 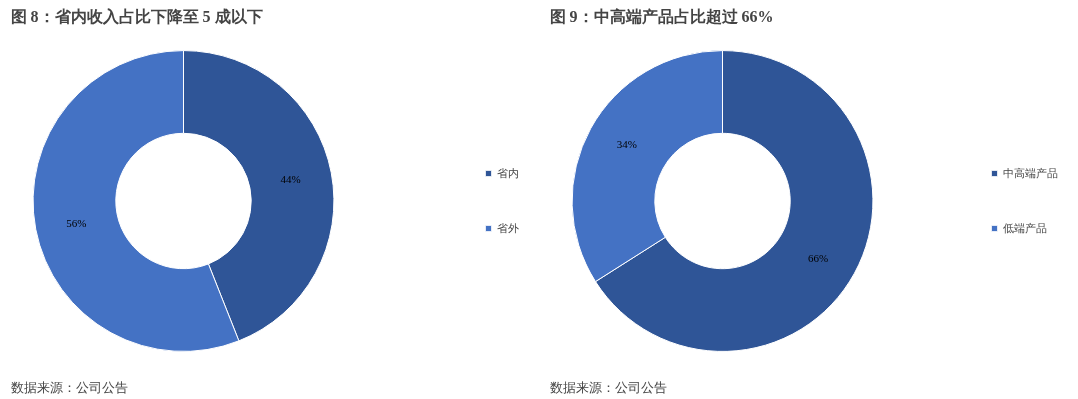 I want to click on legend-label: 省内, so click(x=508, y=173).